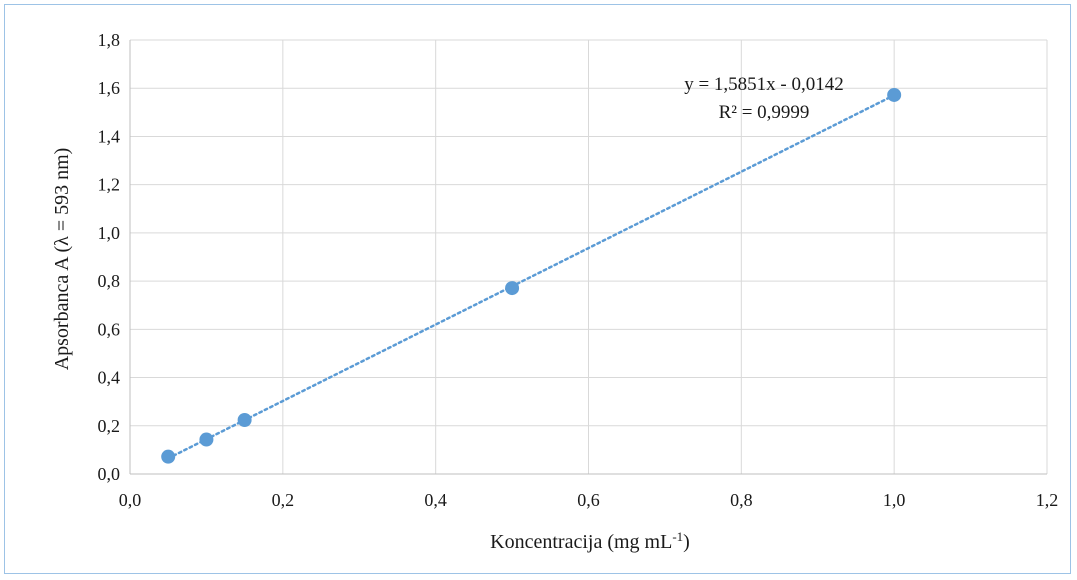  What do you see at coordinates (677, 536) in the screenshot?
I see `x-axis-title-sup: -1` at bounding box center [677, 536].